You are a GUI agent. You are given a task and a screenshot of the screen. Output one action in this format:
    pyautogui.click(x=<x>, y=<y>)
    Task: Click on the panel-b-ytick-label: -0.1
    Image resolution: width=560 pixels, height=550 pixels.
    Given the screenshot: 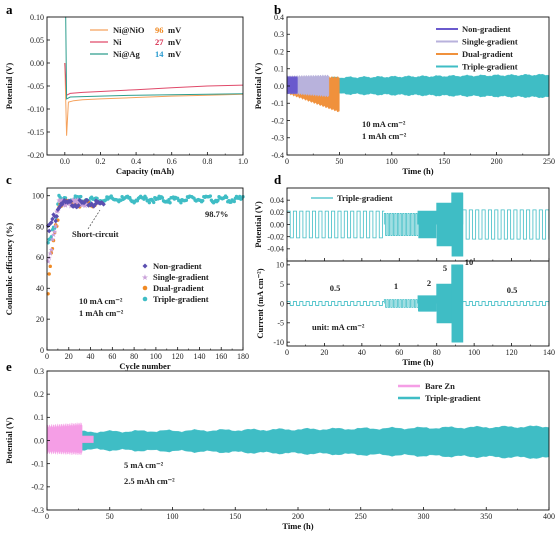 What is the action you would take?
    pyautogui.click(x=277, y=103)
    